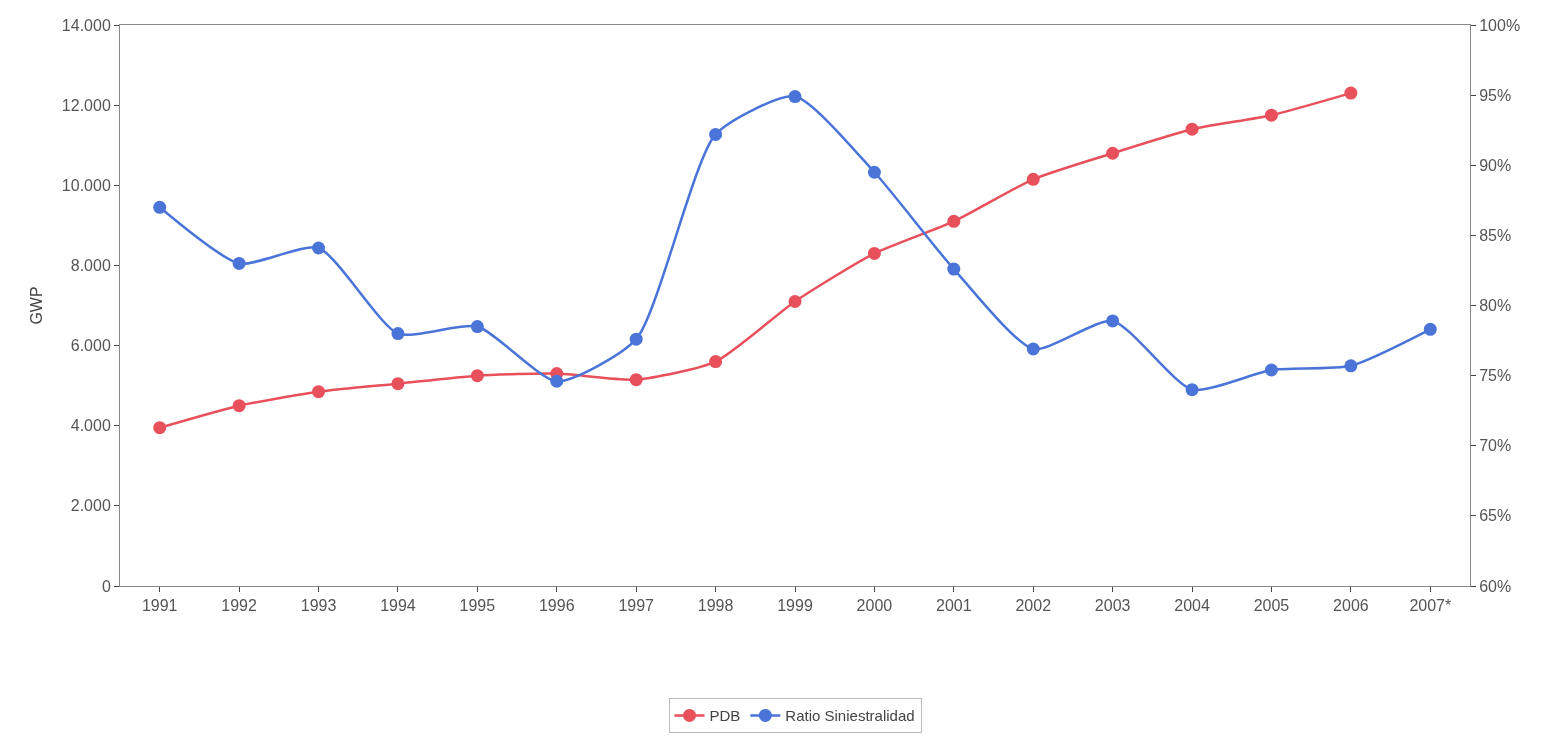  What do you see at coordinates (1495, 446) in the screenshot?
I see `y2-tick-label: 70%` at bounding box center [1495, 446].